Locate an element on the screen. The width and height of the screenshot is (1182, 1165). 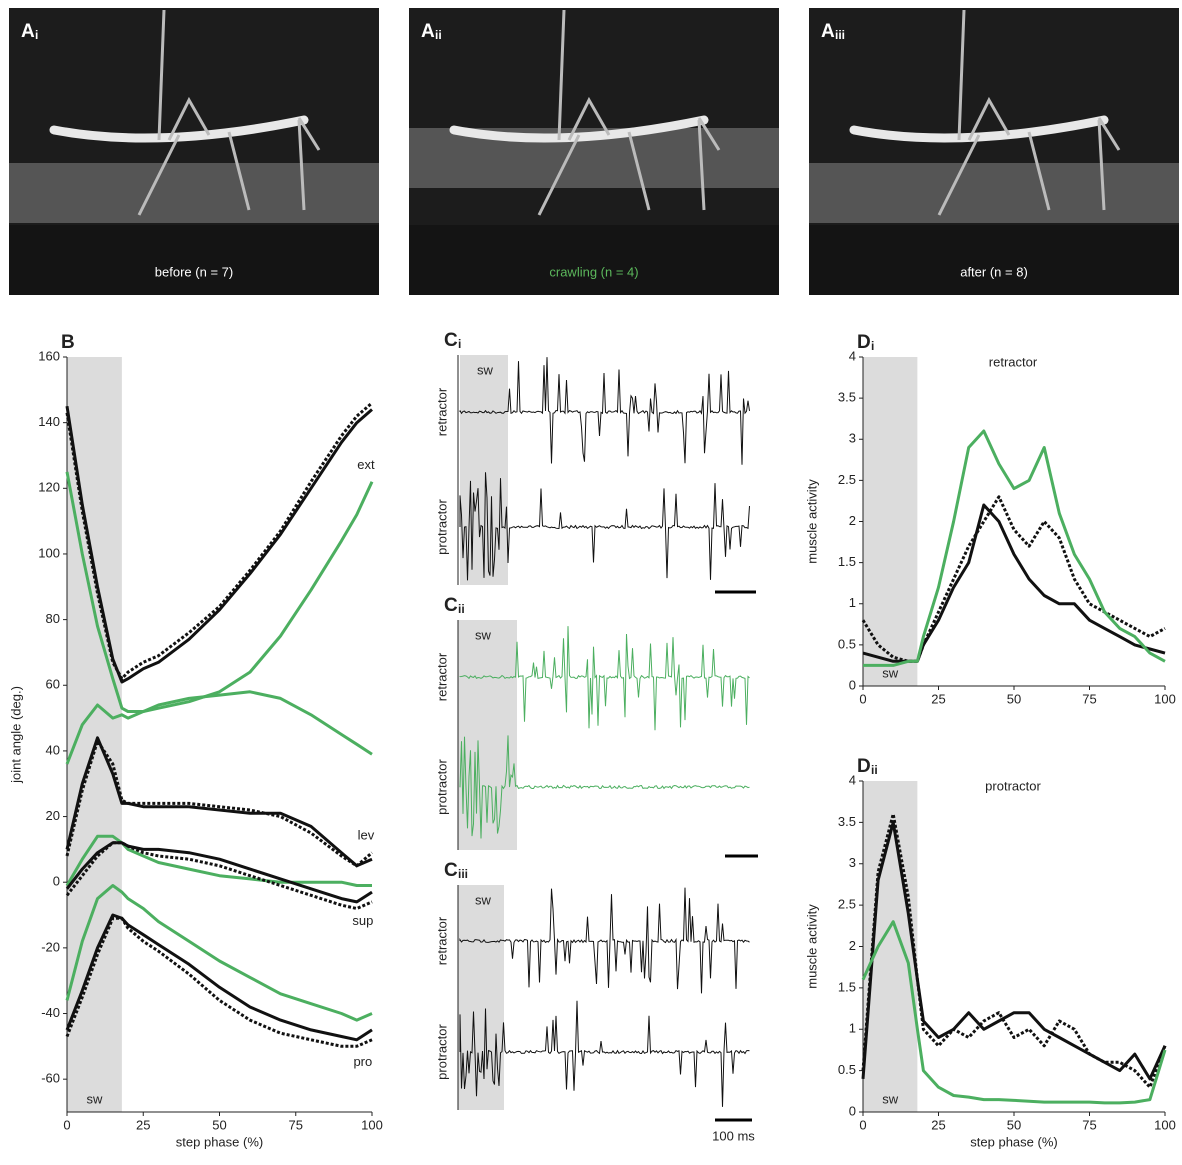
y-tick-label: -60 is located at coordinates (50, 1078).